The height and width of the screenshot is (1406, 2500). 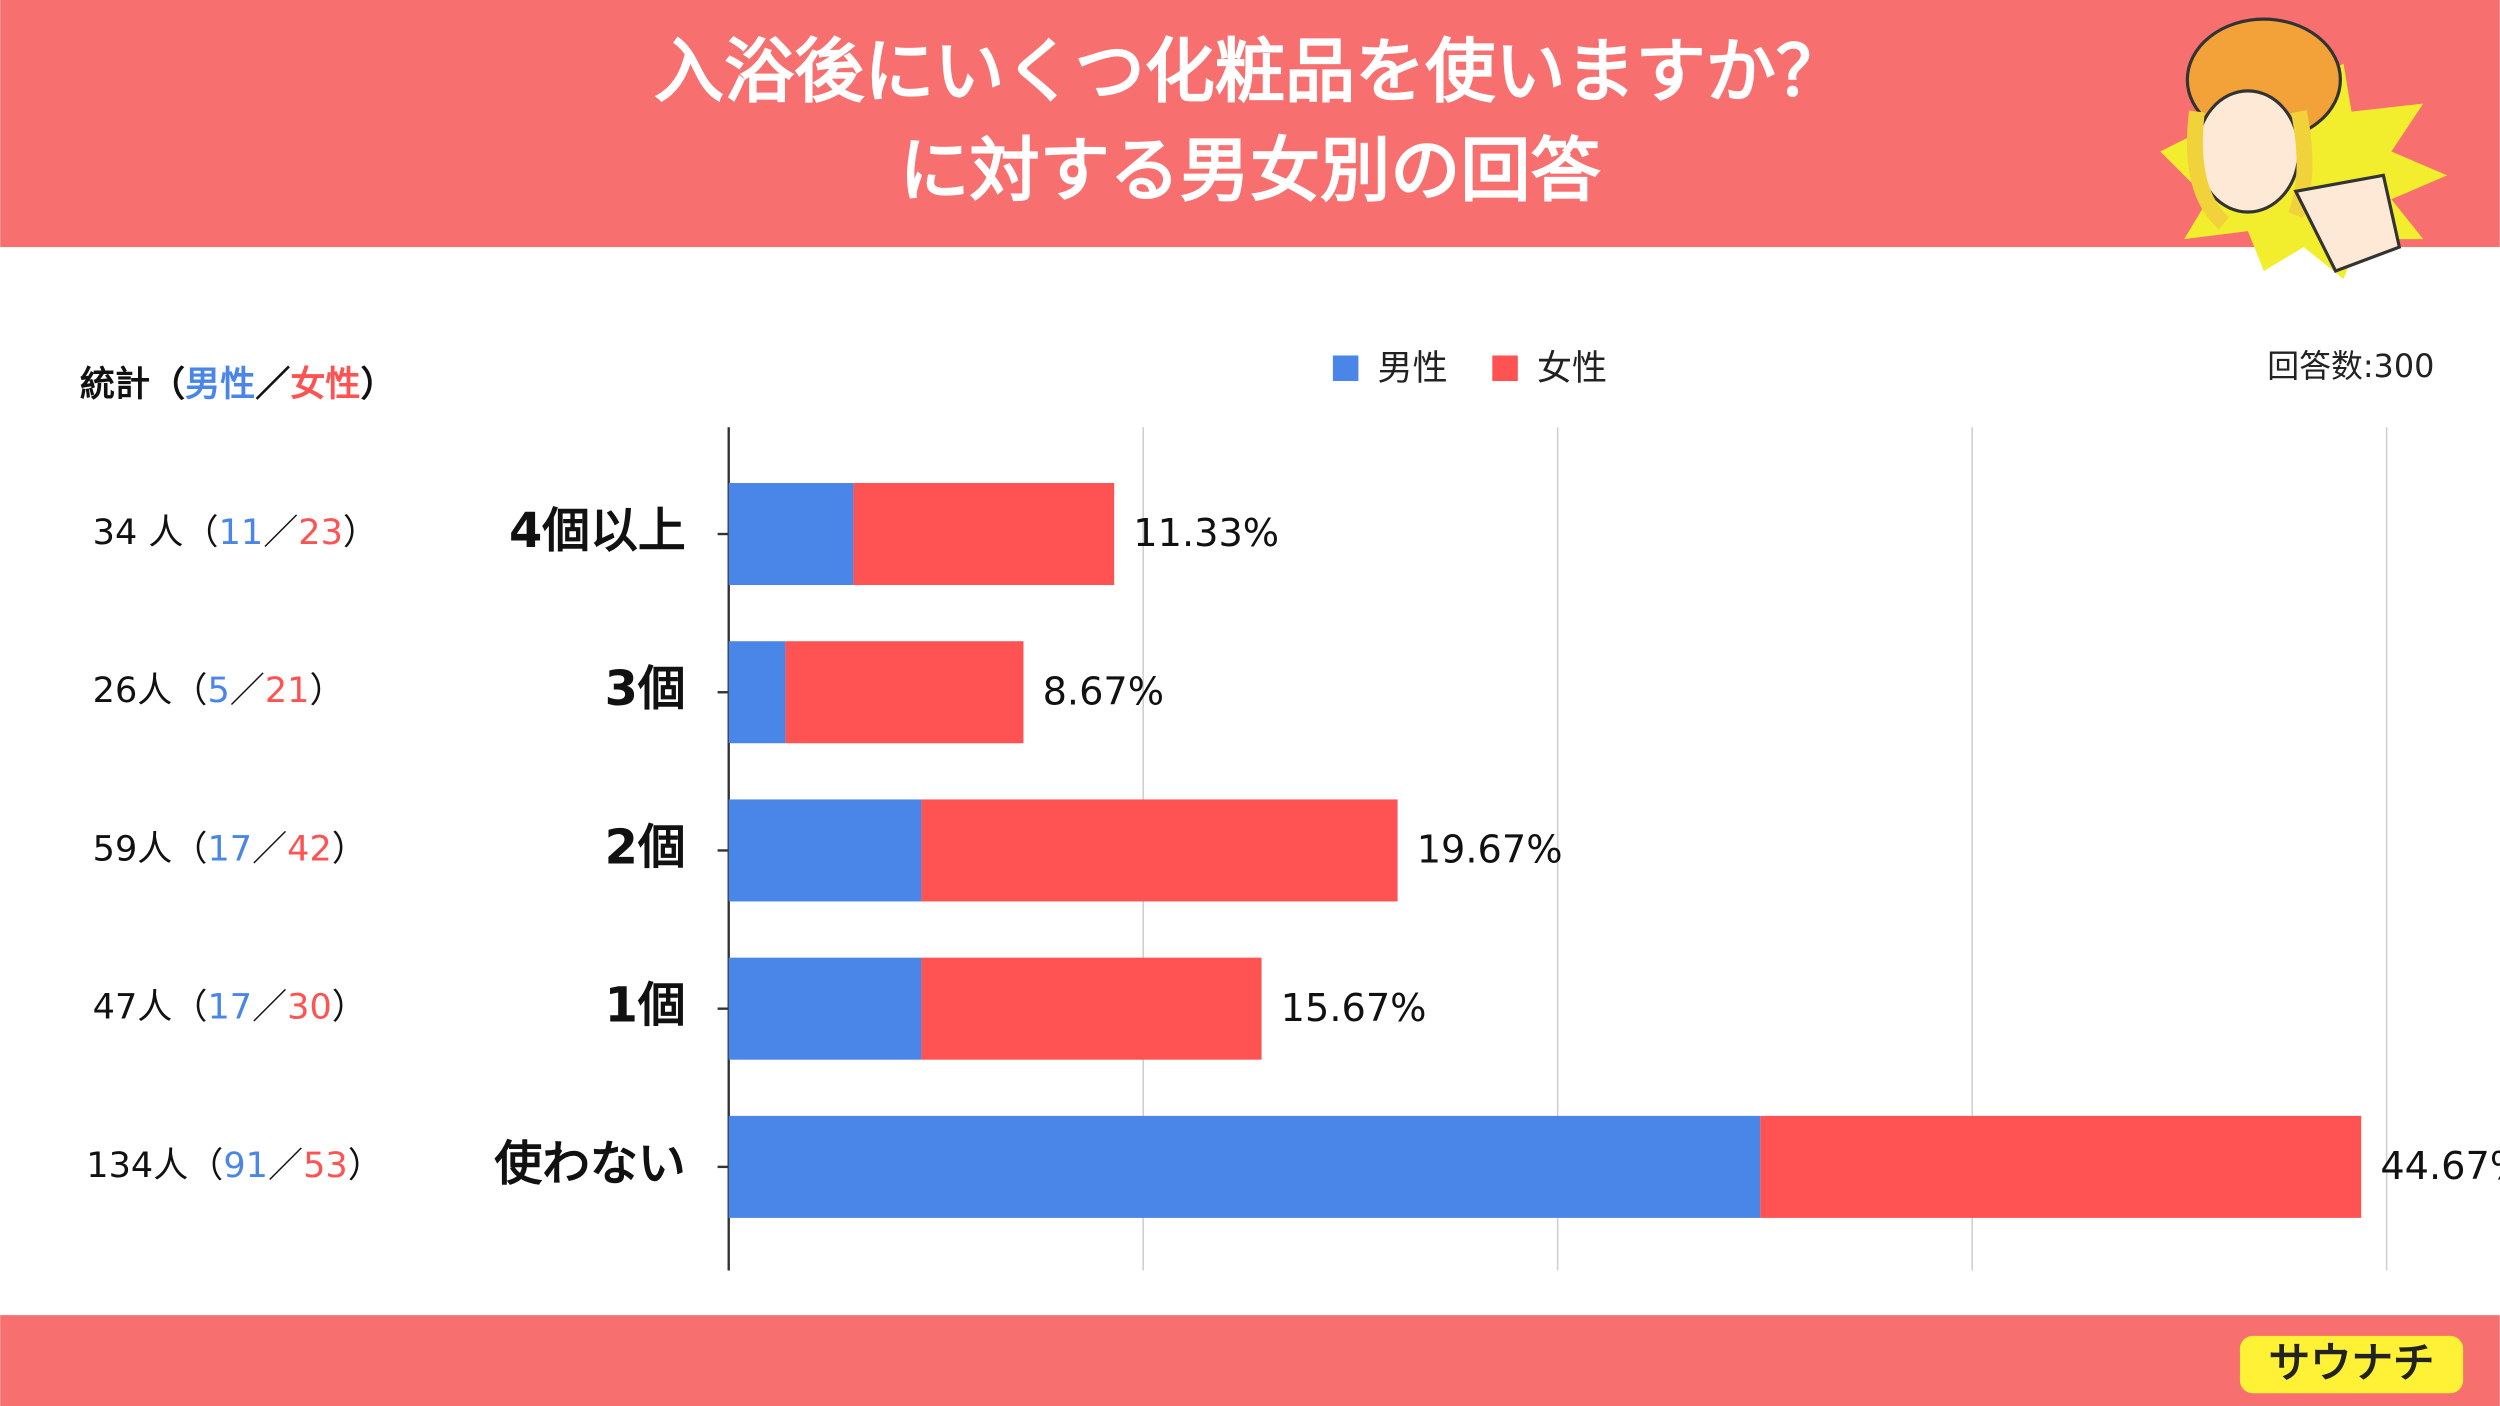 I want to click on percent-label: 44.67%, so click(x=2440, y=1166).